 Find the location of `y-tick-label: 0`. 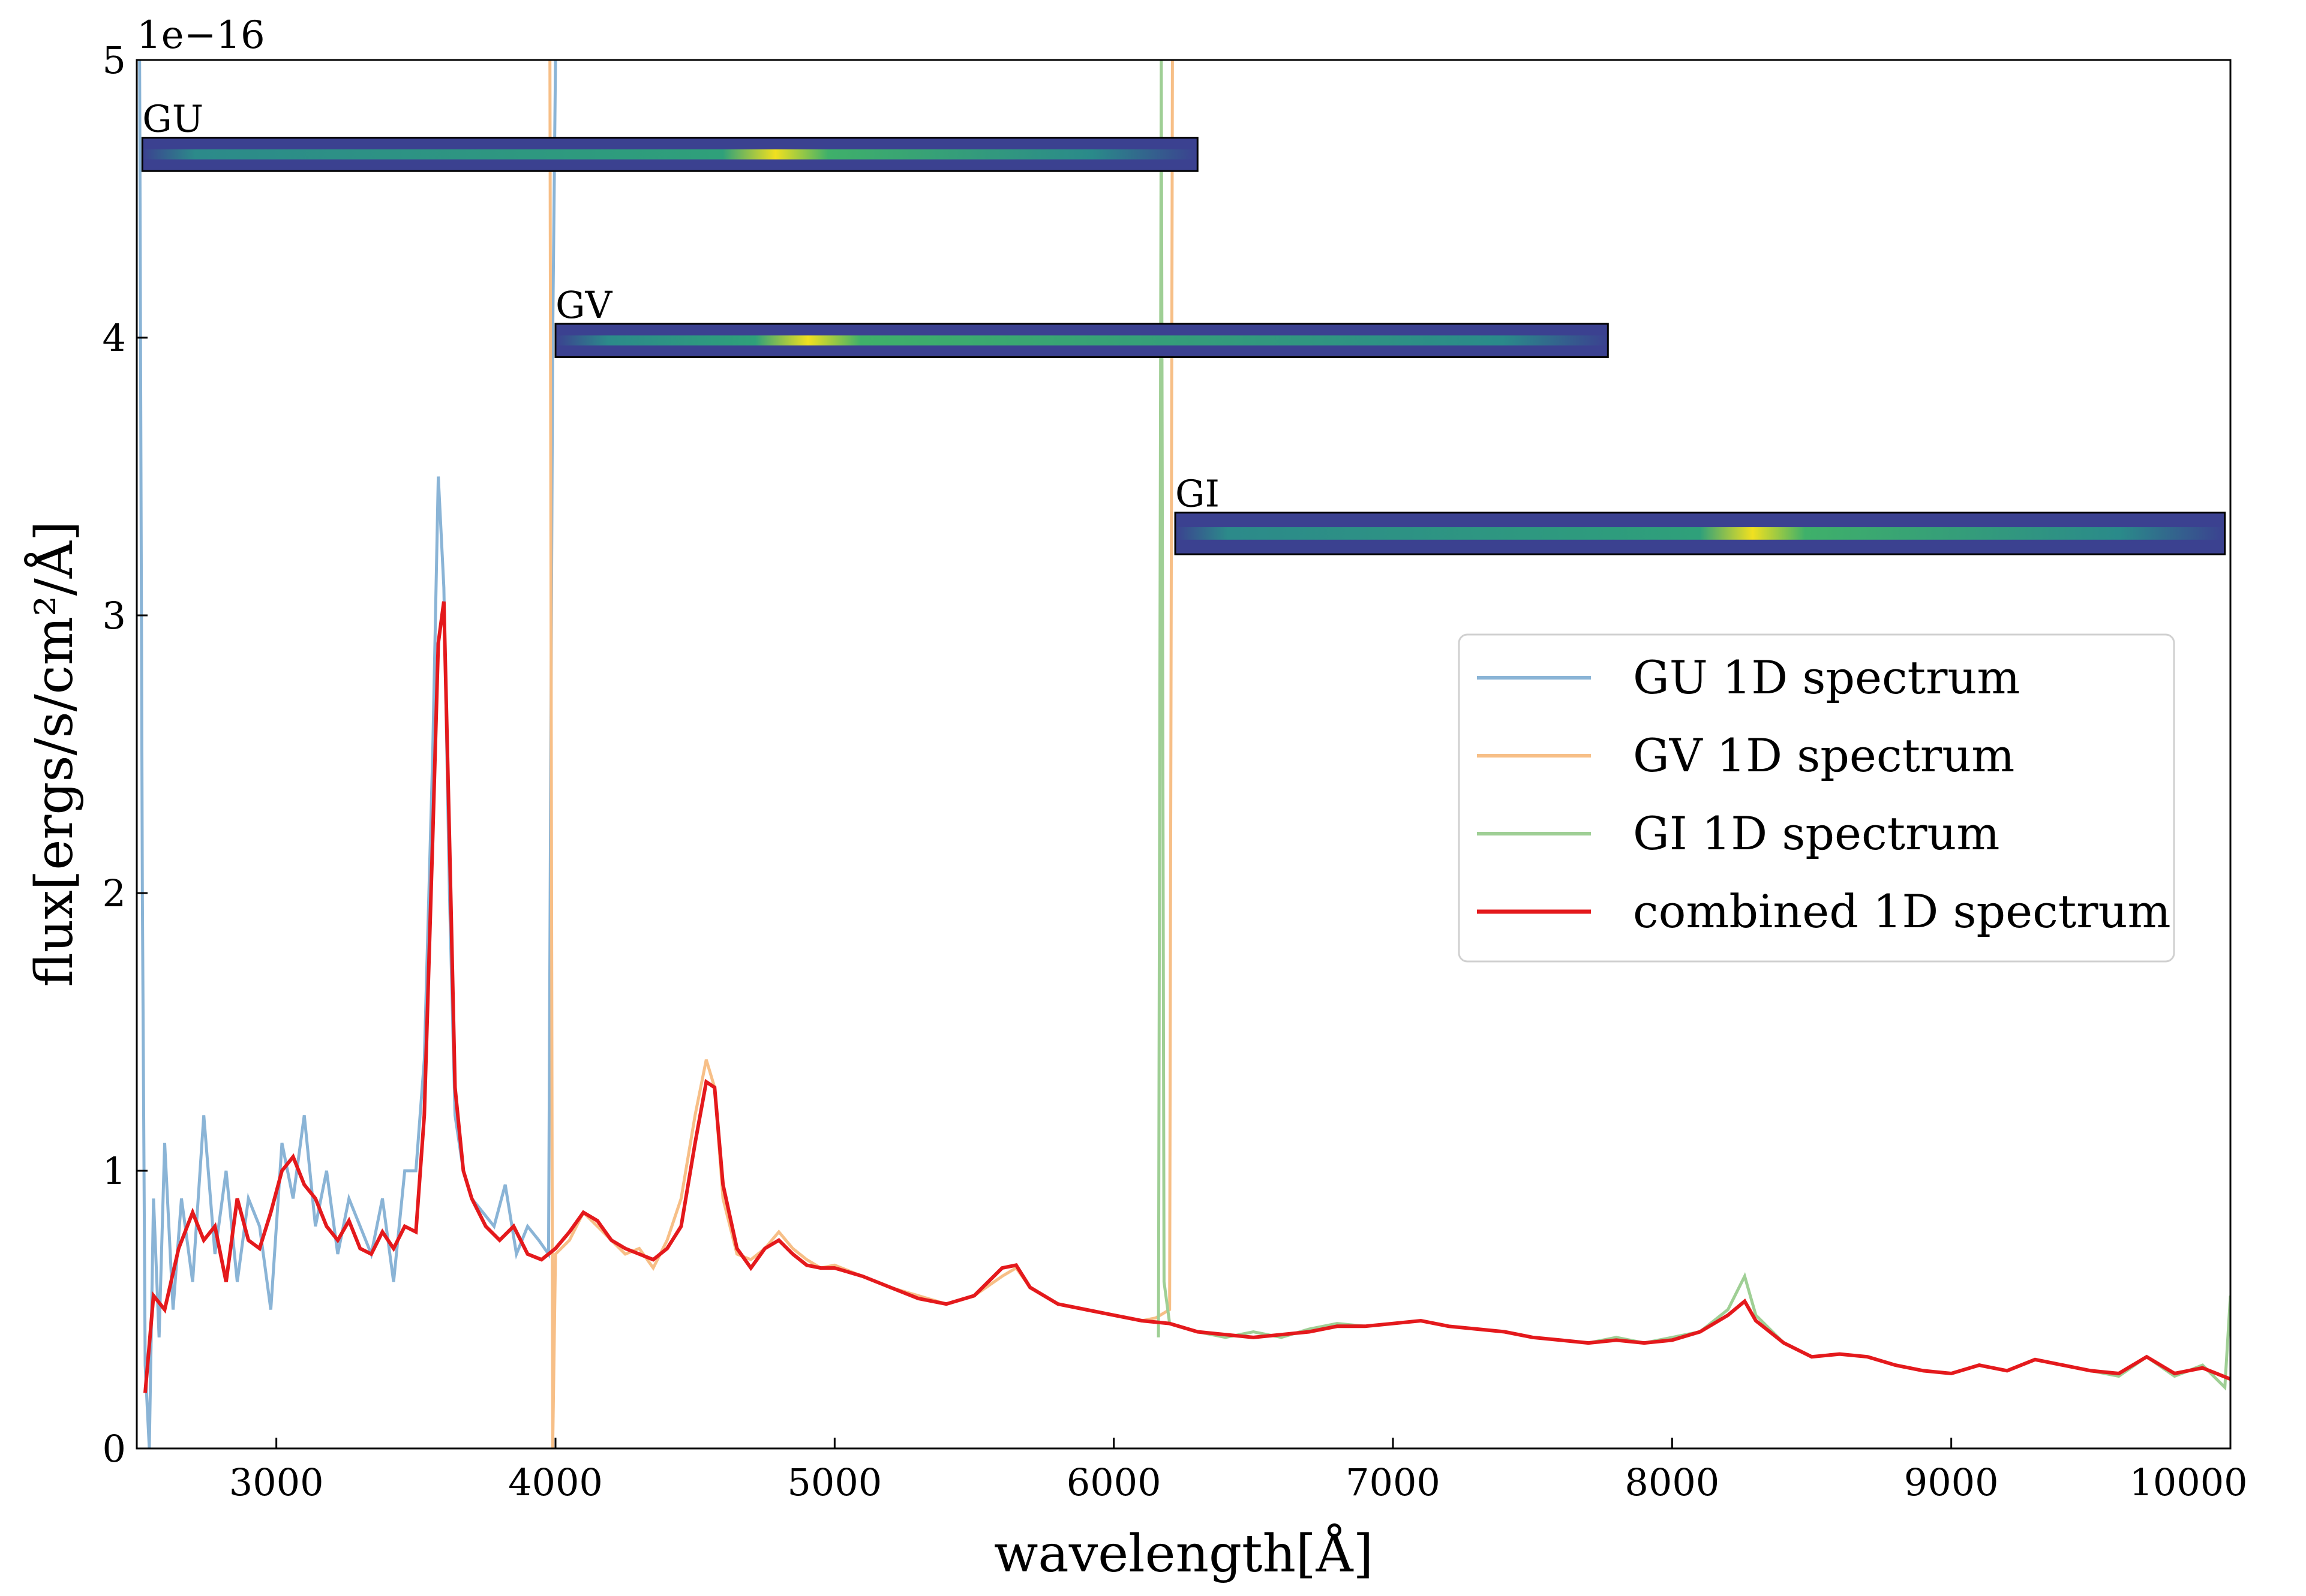

y-tick-label: 0 is located at coordinates (115, 1449).